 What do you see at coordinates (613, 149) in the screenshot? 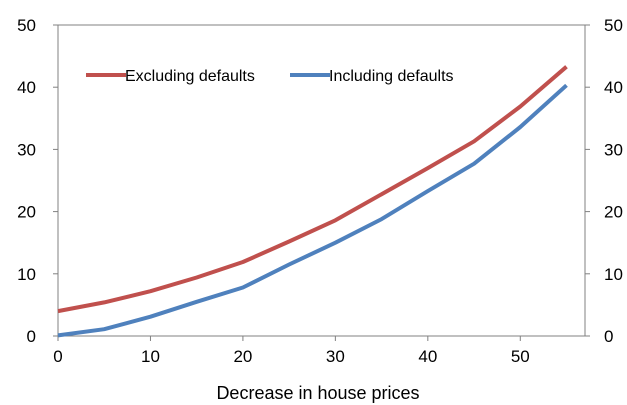
I see `right-y-tick-label: 30` at bounding box center [613, 149].